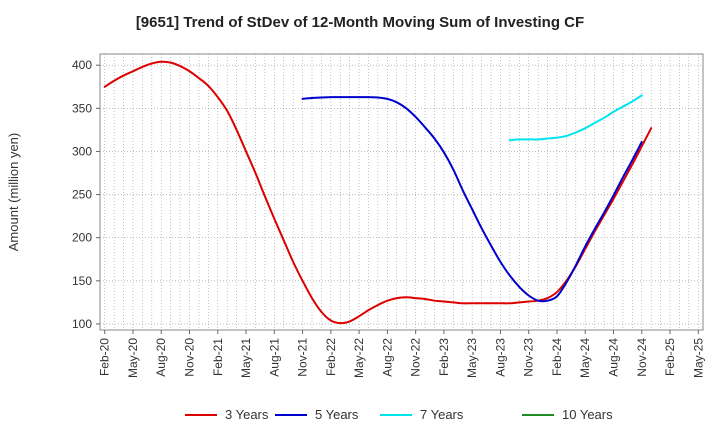 This screenshot has height=445, width=720. What do you see at coordinates (557, 357) in the screenshot?
I see `x-tick-label: Feb-24` at bounding box center [557, 357].